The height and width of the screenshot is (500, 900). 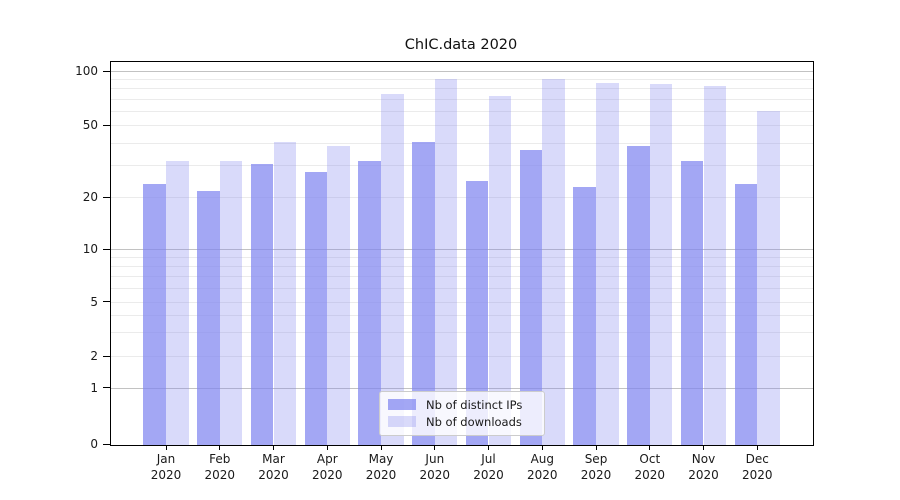 What do you see at coordinates (90, 249) in the screenshot?
I see `y-tick-label-10: 10` at bounding box center [90, 249].